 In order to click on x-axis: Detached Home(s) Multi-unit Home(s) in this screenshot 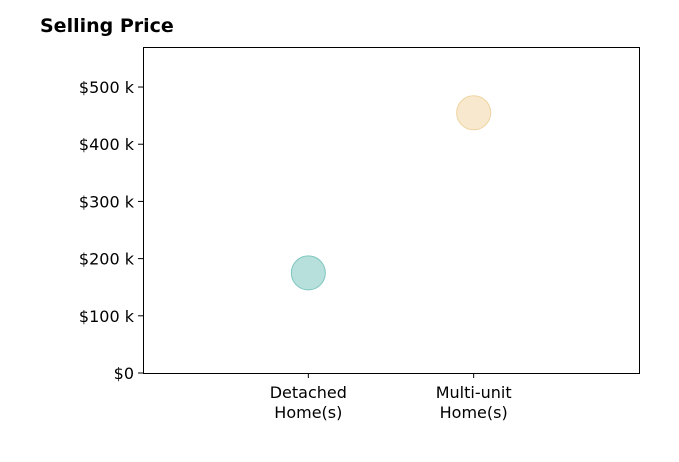, I will do `click(391, 397)`.